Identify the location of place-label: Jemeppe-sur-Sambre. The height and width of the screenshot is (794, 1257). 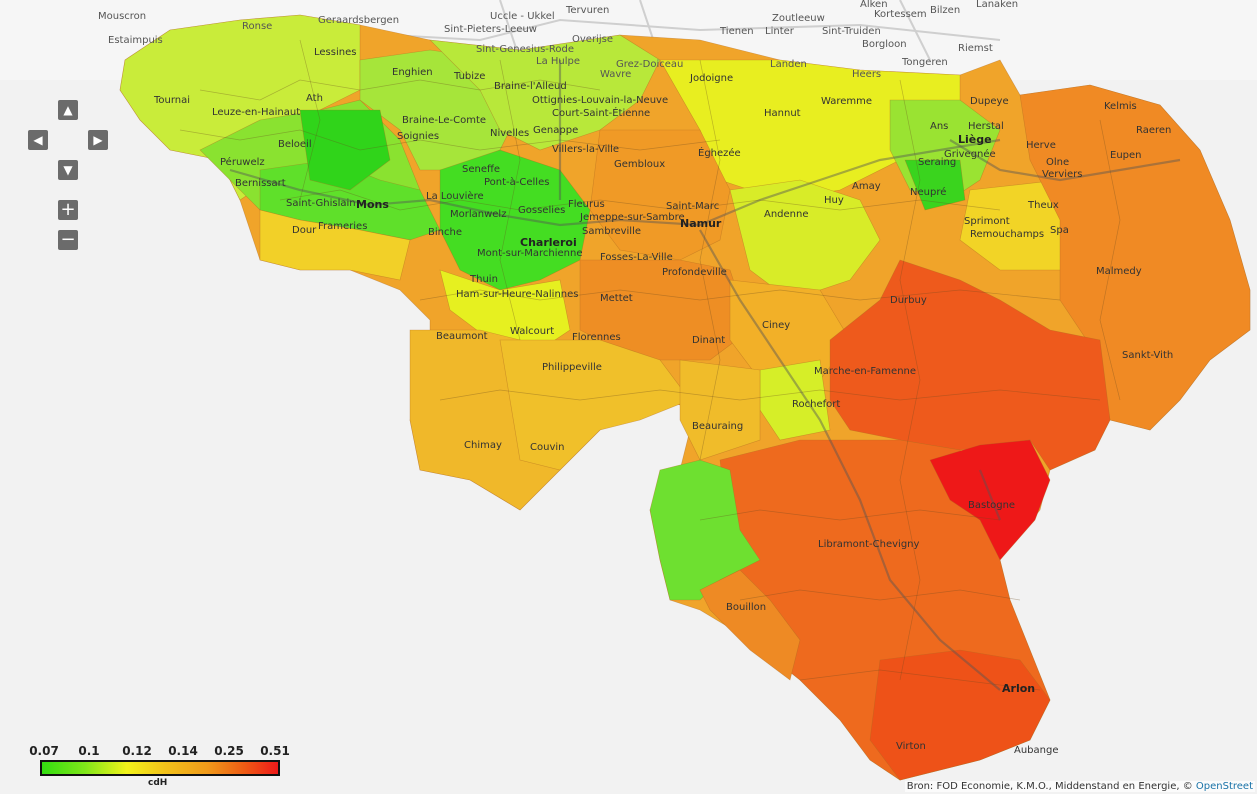
(632, 217).